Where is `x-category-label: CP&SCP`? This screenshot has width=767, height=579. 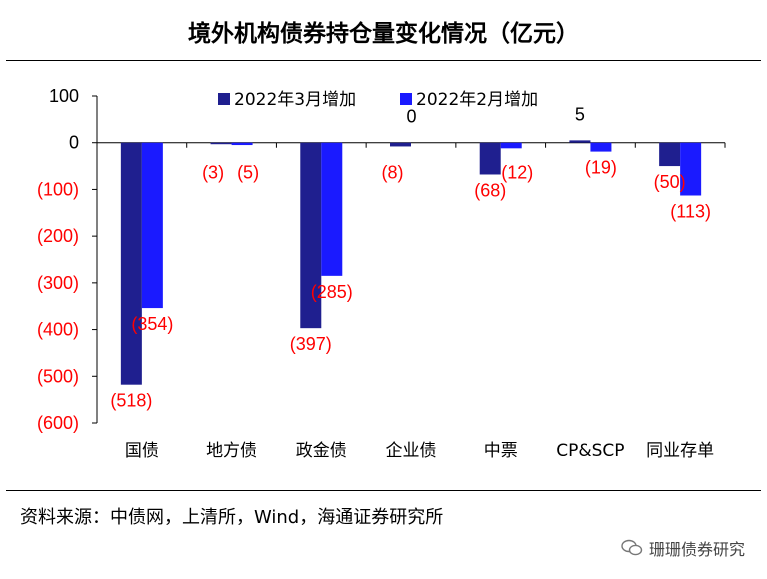 x-category-label: CP&SCP is located at coordinates (590, 451).